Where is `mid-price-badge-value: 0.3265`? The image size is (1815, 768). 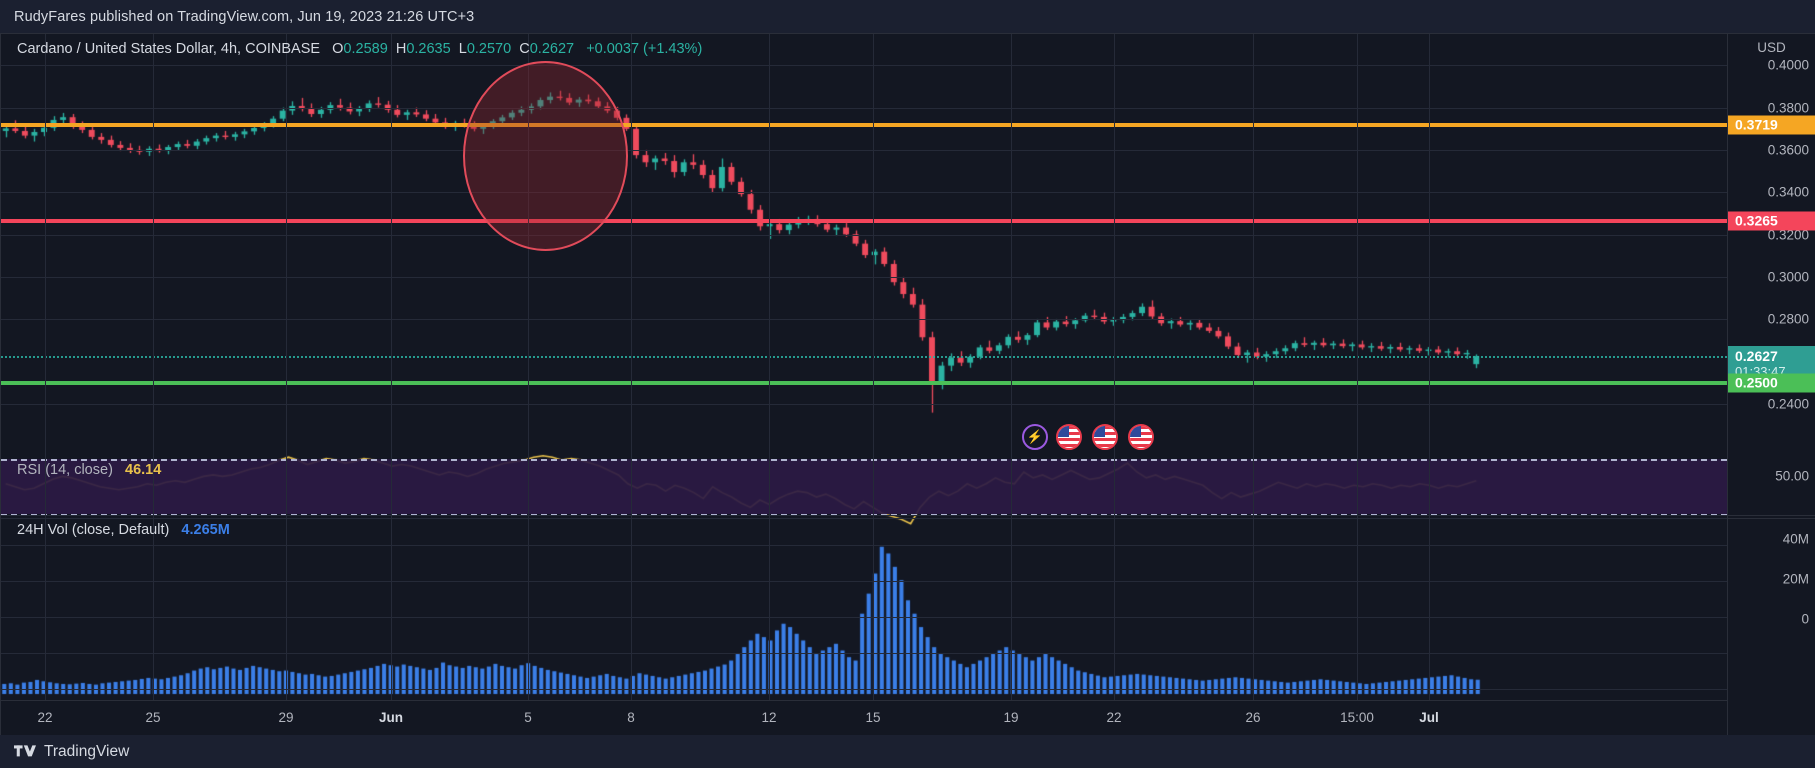 mid-price-badge-value: 0.3265 is located at coordinates (1756, 220).